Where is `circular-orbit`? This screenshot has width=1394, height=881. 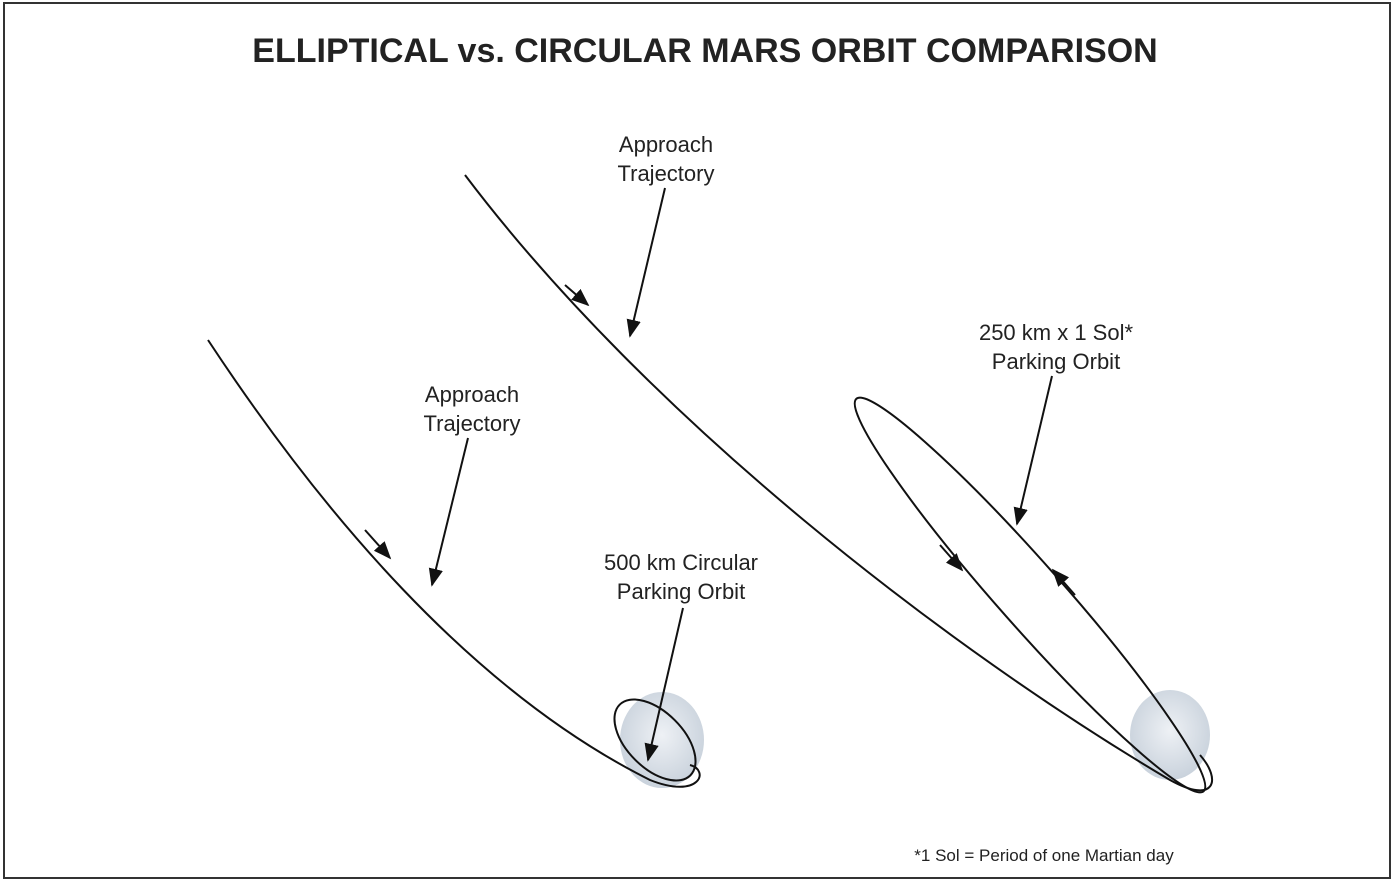
circular-orbit is located at coordinates (655, 740).